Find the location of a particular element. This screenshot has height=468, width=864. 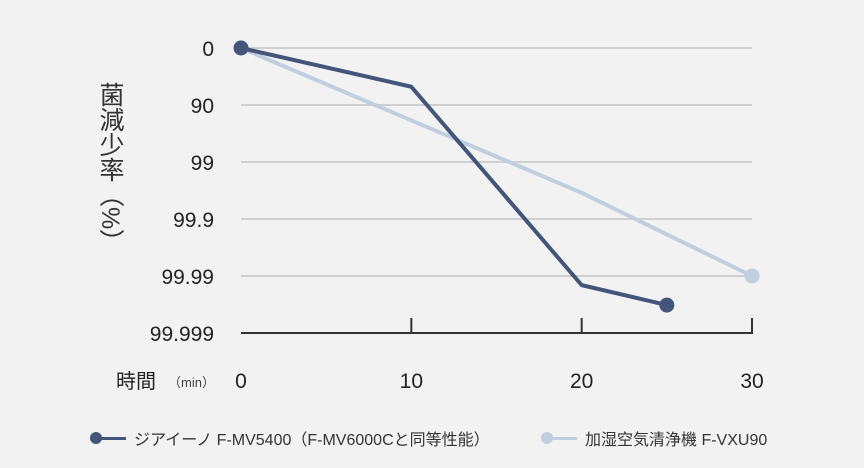

y-tick-label: 99.99 is located at coordinates (187, 277).